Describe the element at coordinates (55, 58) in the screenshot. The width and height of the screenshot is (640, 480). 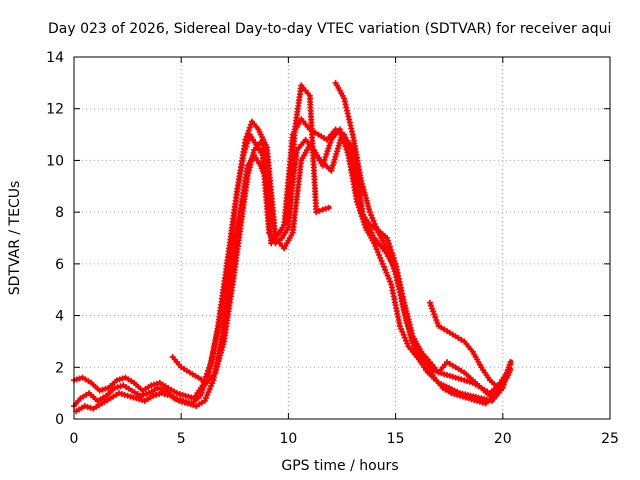
I see `y-tick-label: 14` at that location.